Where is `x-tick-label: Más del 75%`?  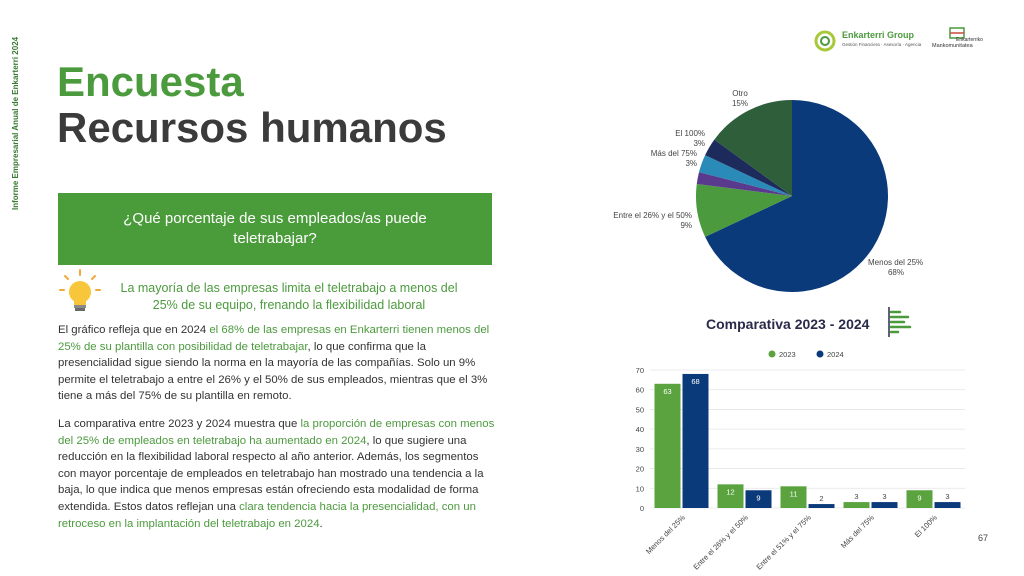 x-tick-label: Más del 75% is located at coordinates (857, 531).